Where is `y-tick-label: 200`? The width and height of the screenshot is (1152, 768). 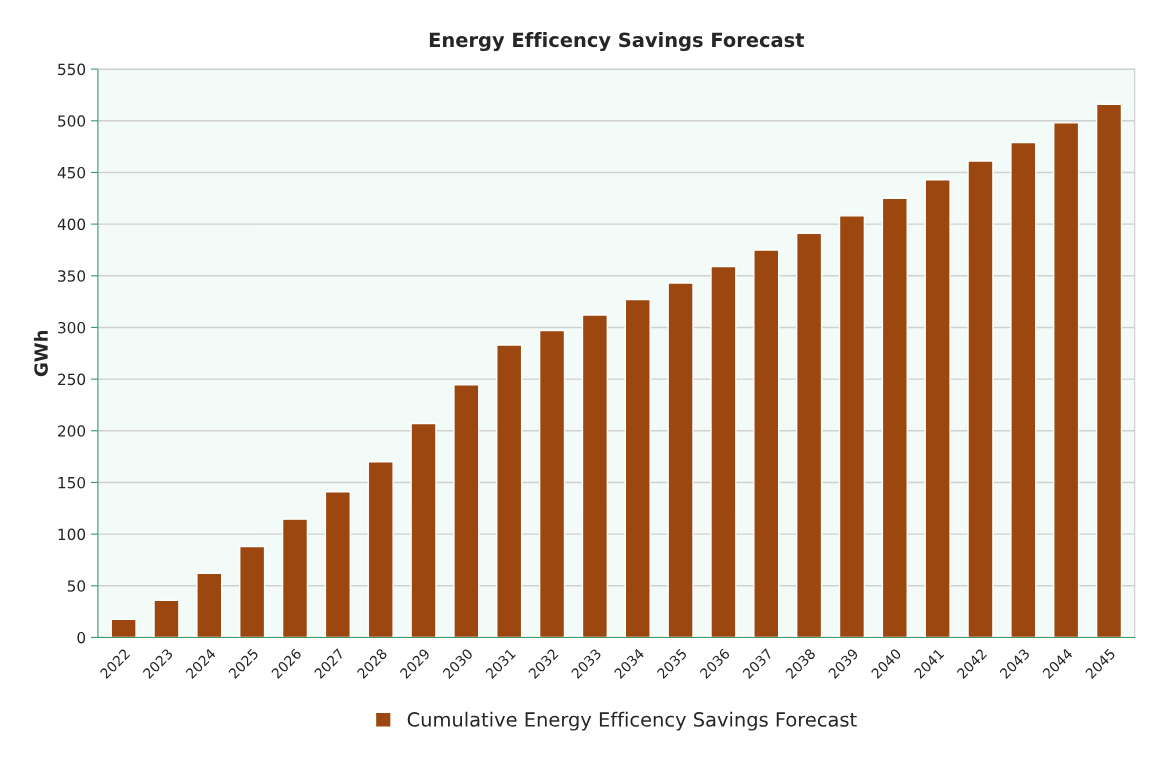 y-tick-label: 200 is located at coordinates (72, 431).